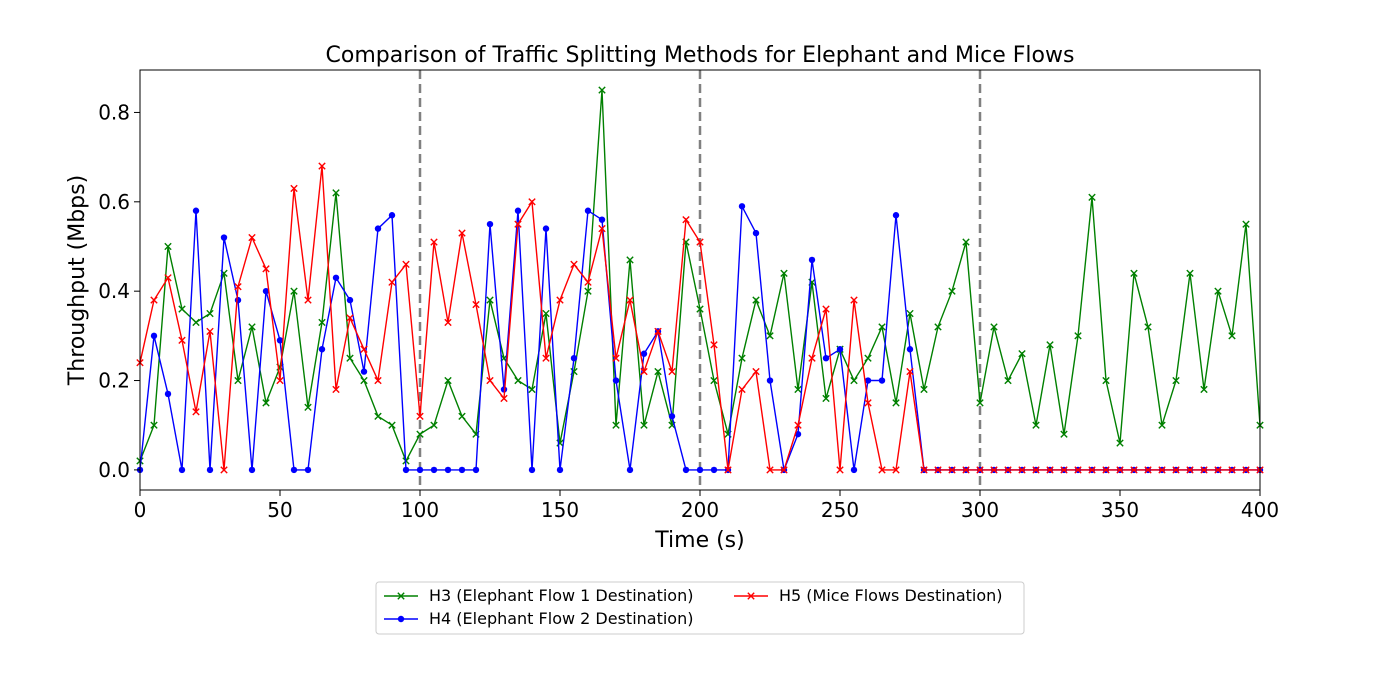 This screenshot has width=1400, height=700. I want to click on y-tick-label: 0.0, so click(114, 470).